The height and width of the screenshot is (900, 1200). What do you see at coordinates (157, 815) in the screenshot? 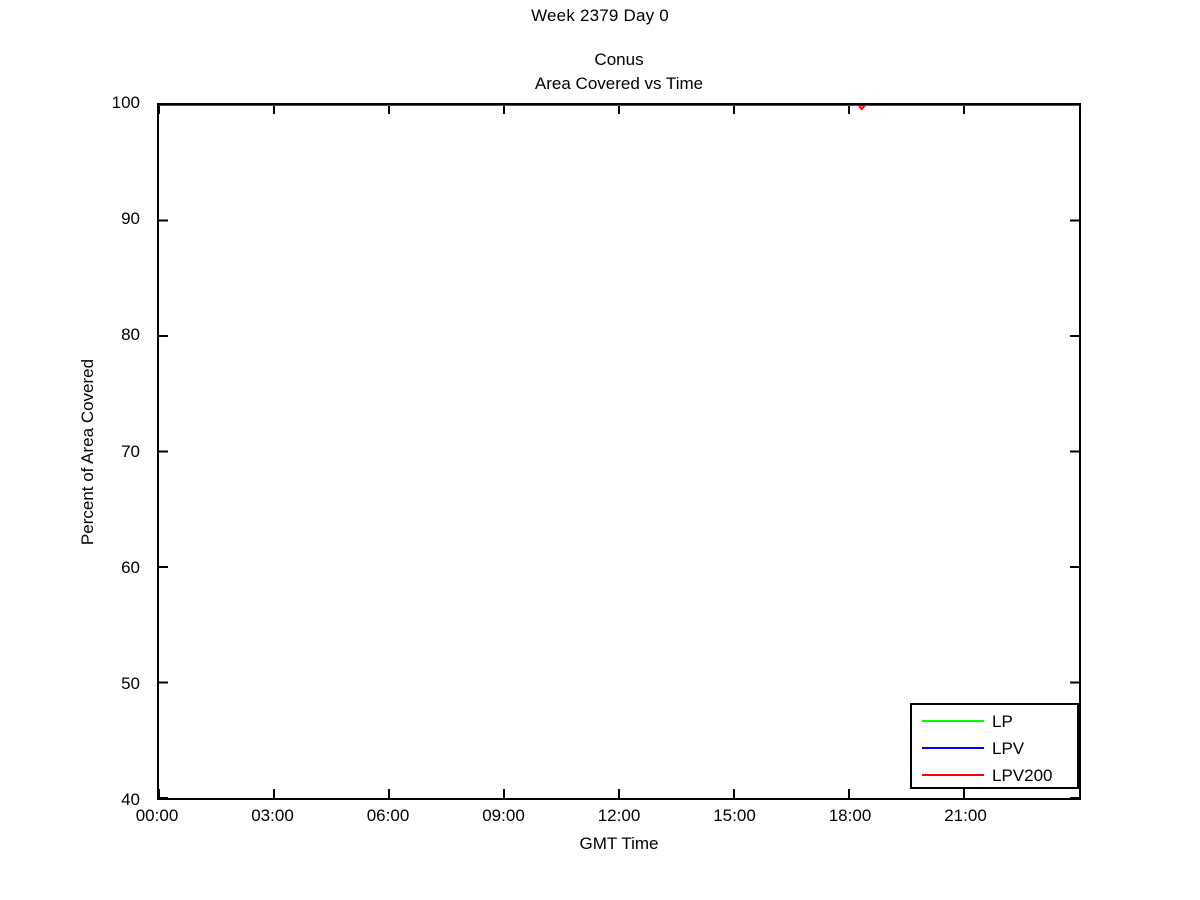
I see `x-tick-label: 00:00` at bounding box center [157, 815].